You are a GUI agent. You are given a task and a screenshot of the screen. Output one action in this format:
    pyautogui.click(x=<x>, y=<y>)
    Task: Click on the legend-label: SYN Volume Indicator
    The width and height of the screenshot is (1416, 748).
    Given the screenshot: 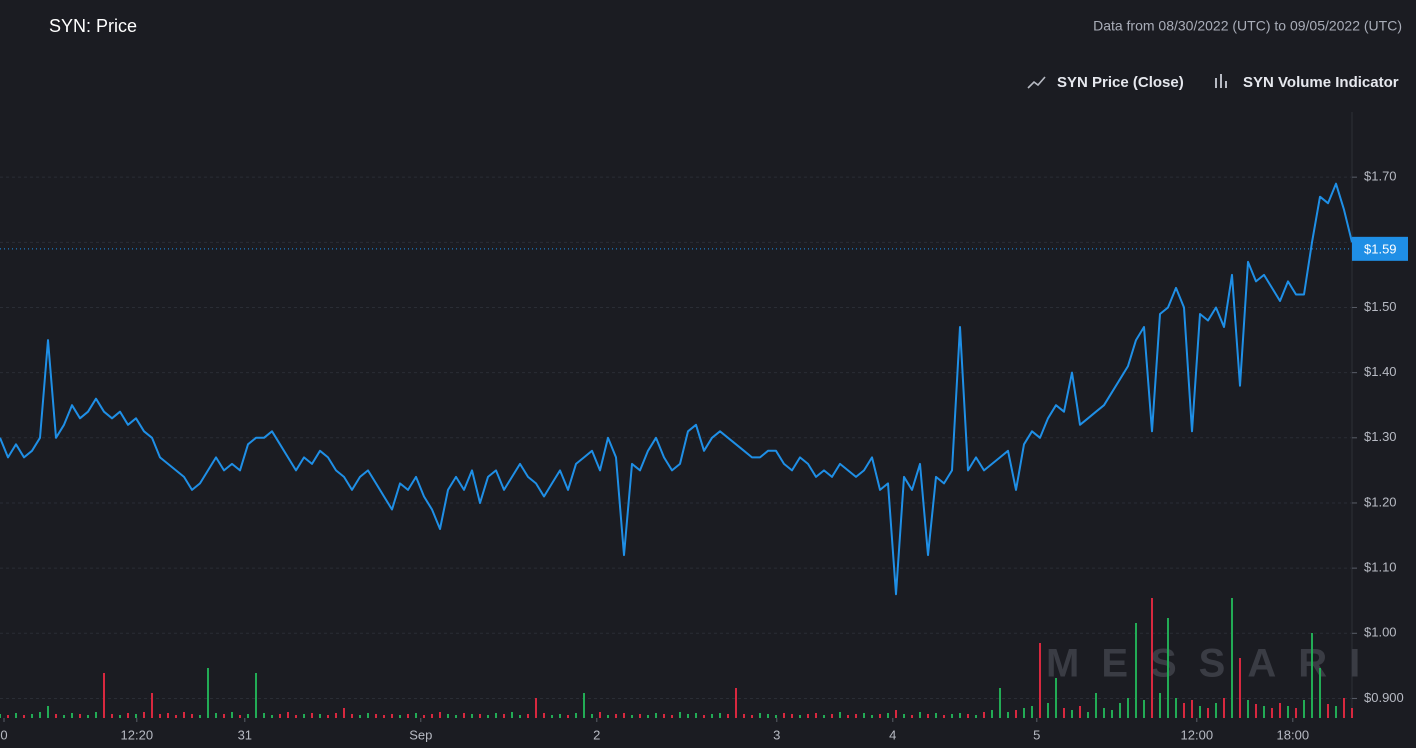 What is the action you would take?
    pyautogui.click(x=1321, y=82)
    